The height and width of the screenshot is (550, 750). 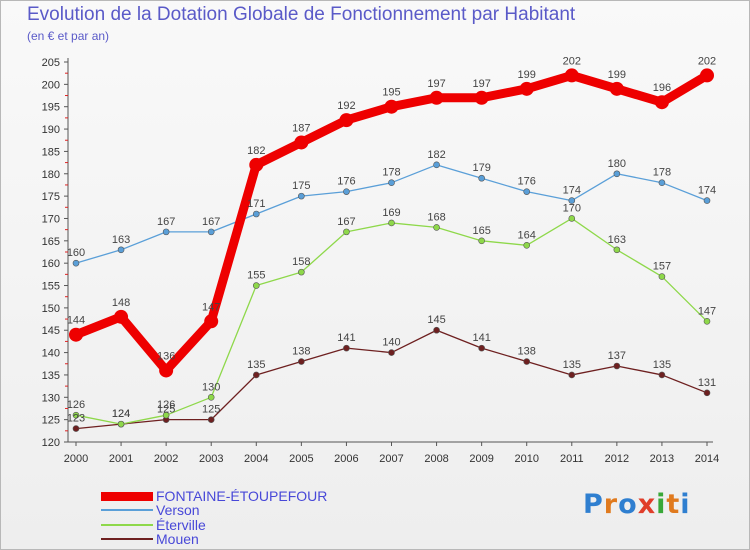 What do you see at coordinates (617, 164) in the screenshot?
I see `data-label: 180` at bounding box center [617, 164].